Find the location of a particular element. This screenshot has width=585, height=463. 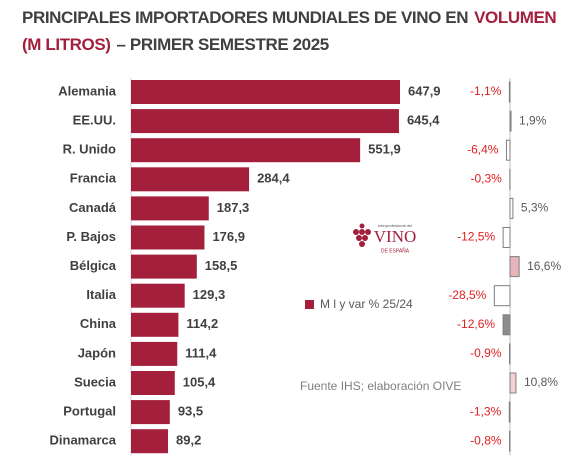

change-label: -12,6% is located at coordinates (476, 324).